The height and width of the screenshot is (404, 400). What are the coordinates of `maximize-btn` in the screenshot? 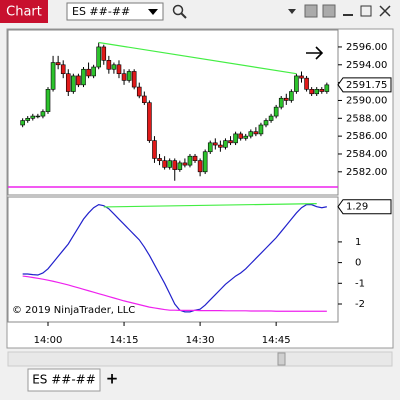 It's located at (366, 11).